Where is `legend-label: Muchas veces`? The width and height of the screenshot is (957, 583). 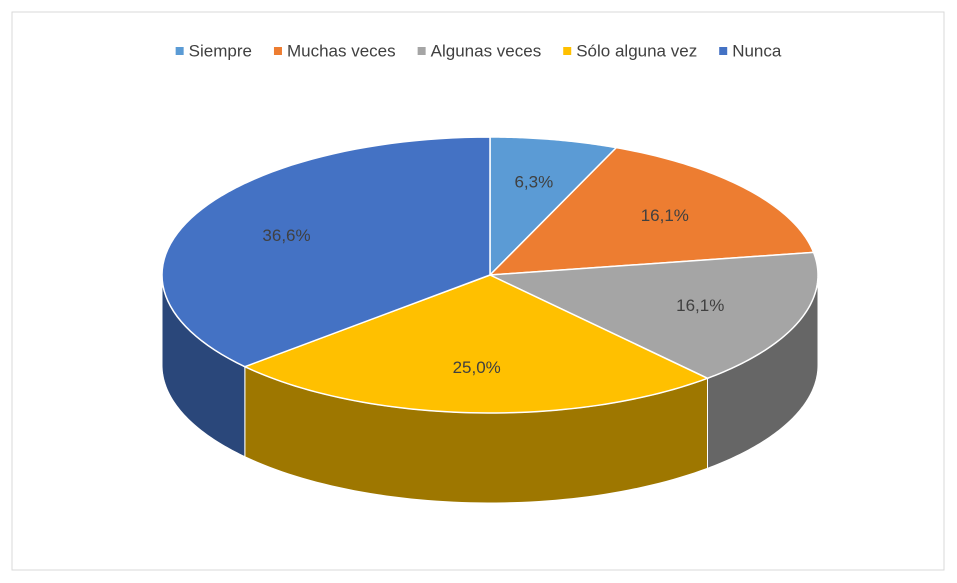
legend-label: Muchas veces is located at coordinates (341, 50).